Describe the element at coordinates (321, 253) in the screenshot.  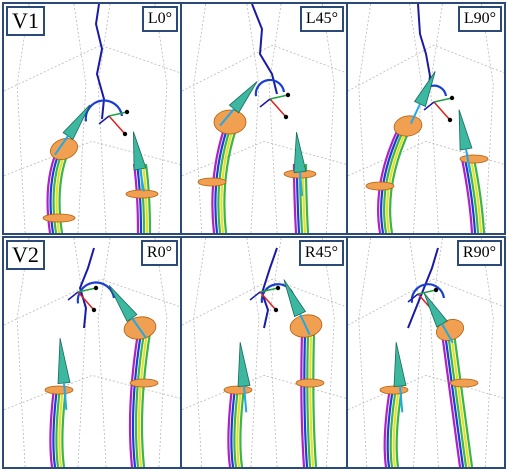
I see `angle-label-r45: R45°` at that location.